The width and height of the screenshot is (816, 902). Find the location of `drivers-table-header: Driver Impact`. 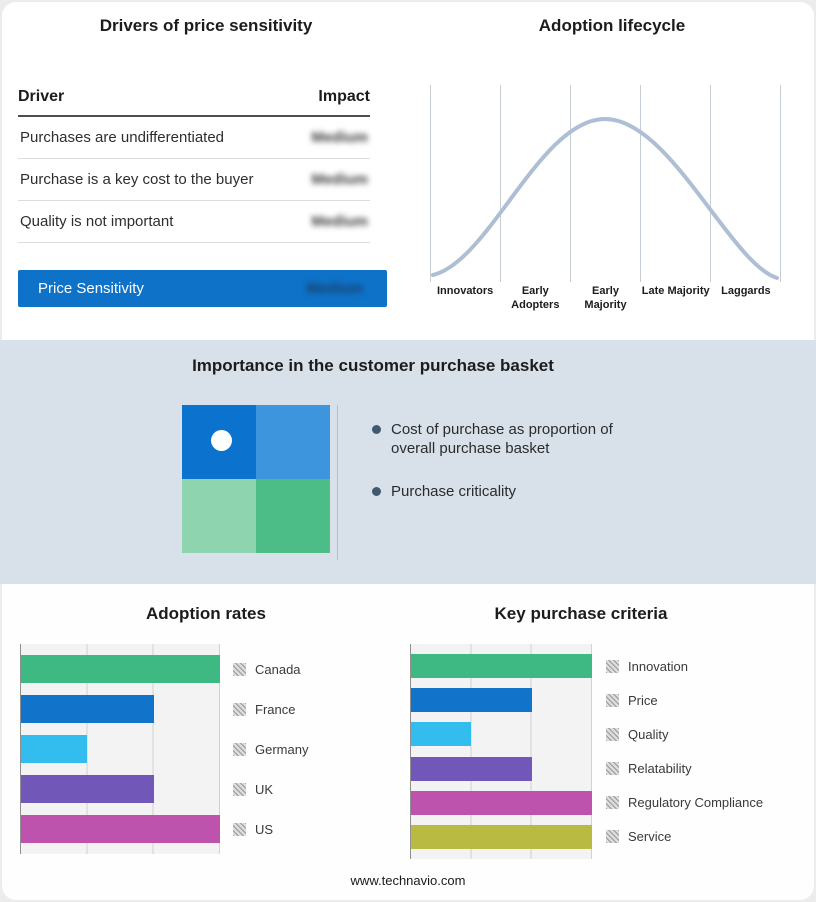

drivers-table-header: Driver Impact is located at coordinates (194, 102).